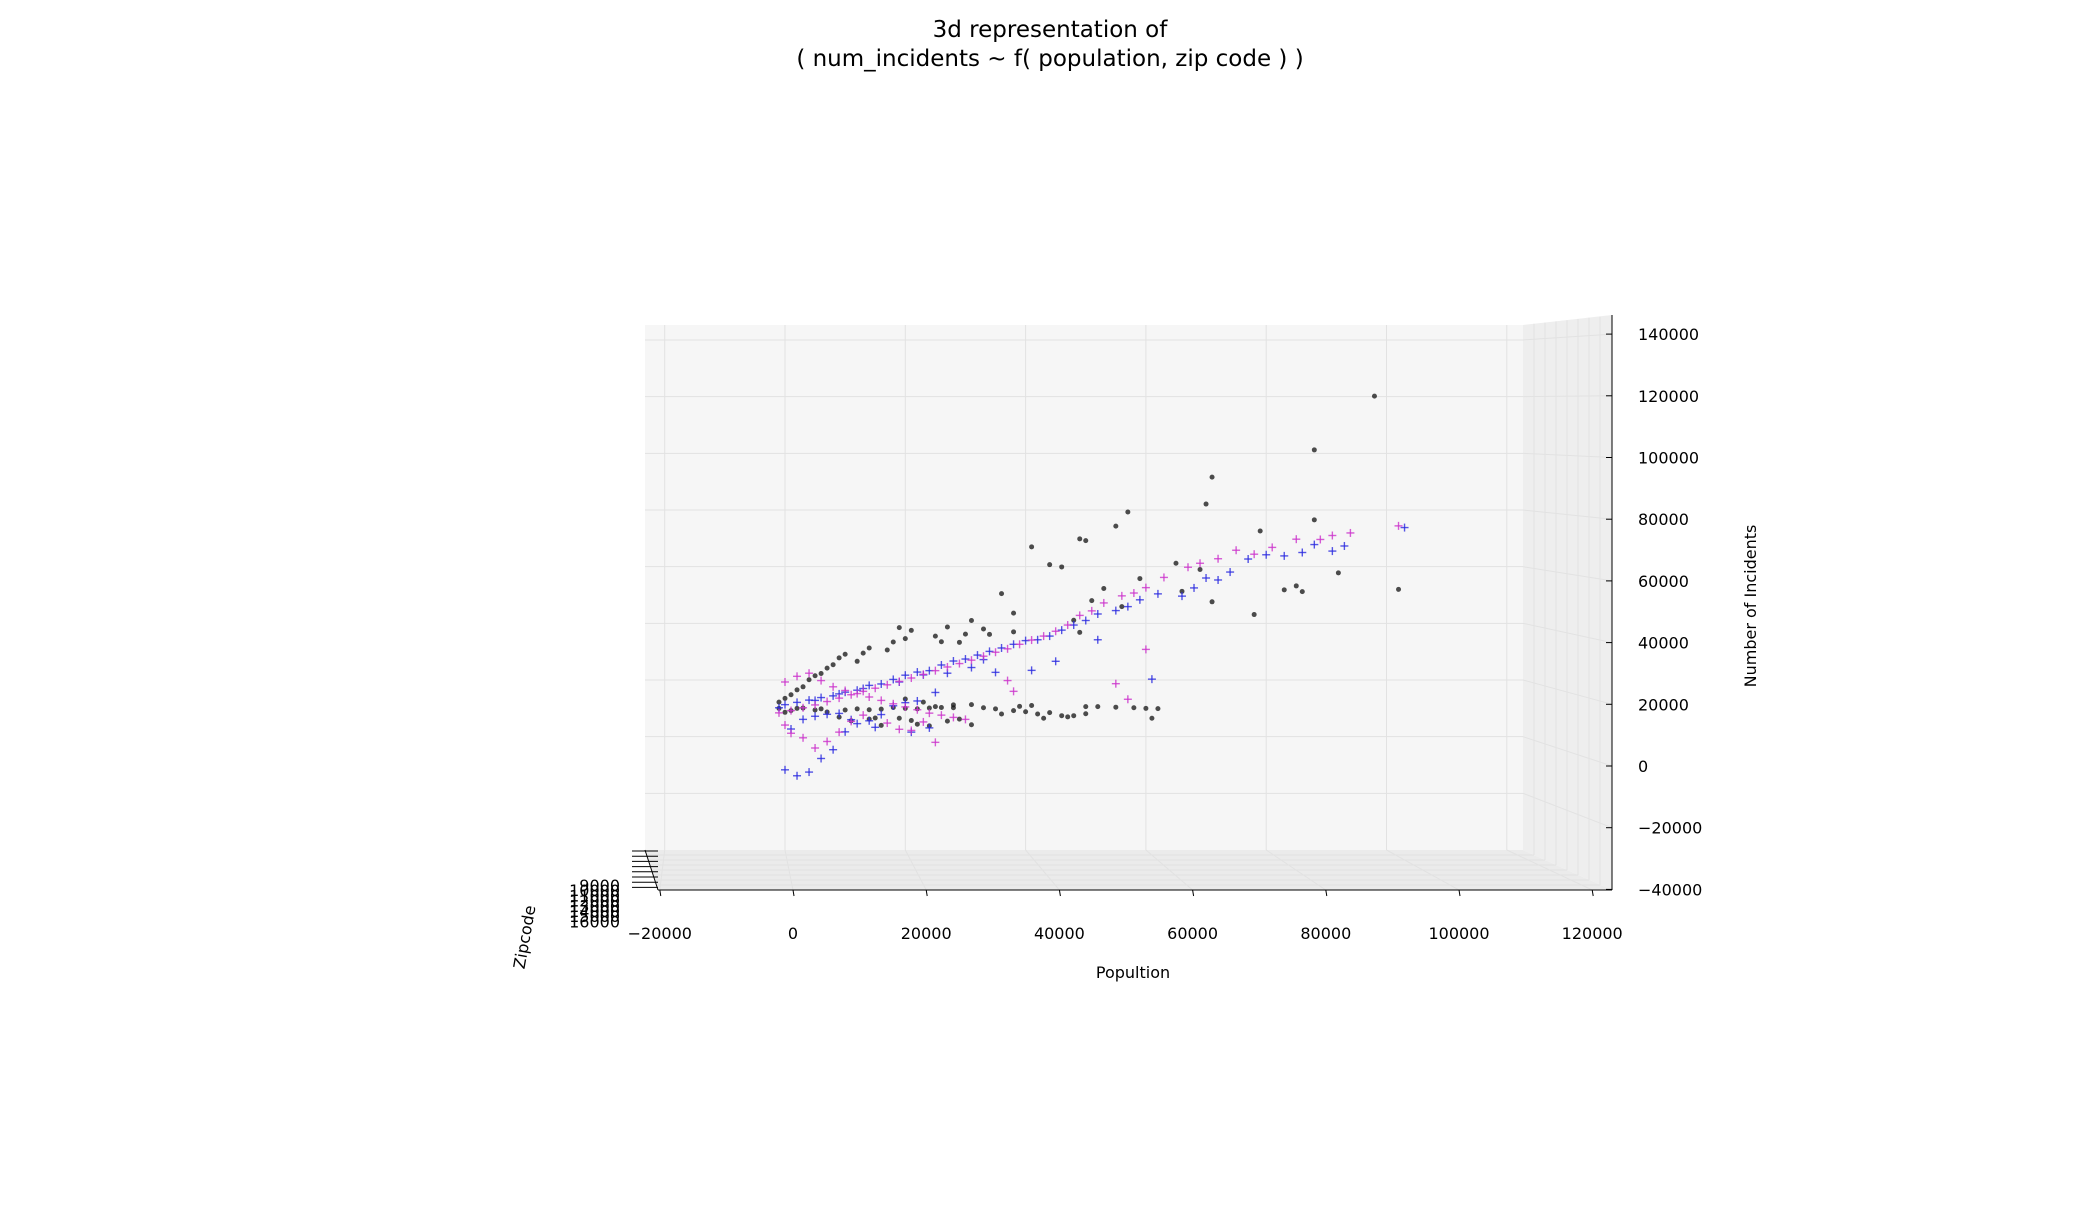  What do you see at coordinates (599, 885) in the screenshot?
I see `y-tick-label: 9000` at bounding box center [599, 885].